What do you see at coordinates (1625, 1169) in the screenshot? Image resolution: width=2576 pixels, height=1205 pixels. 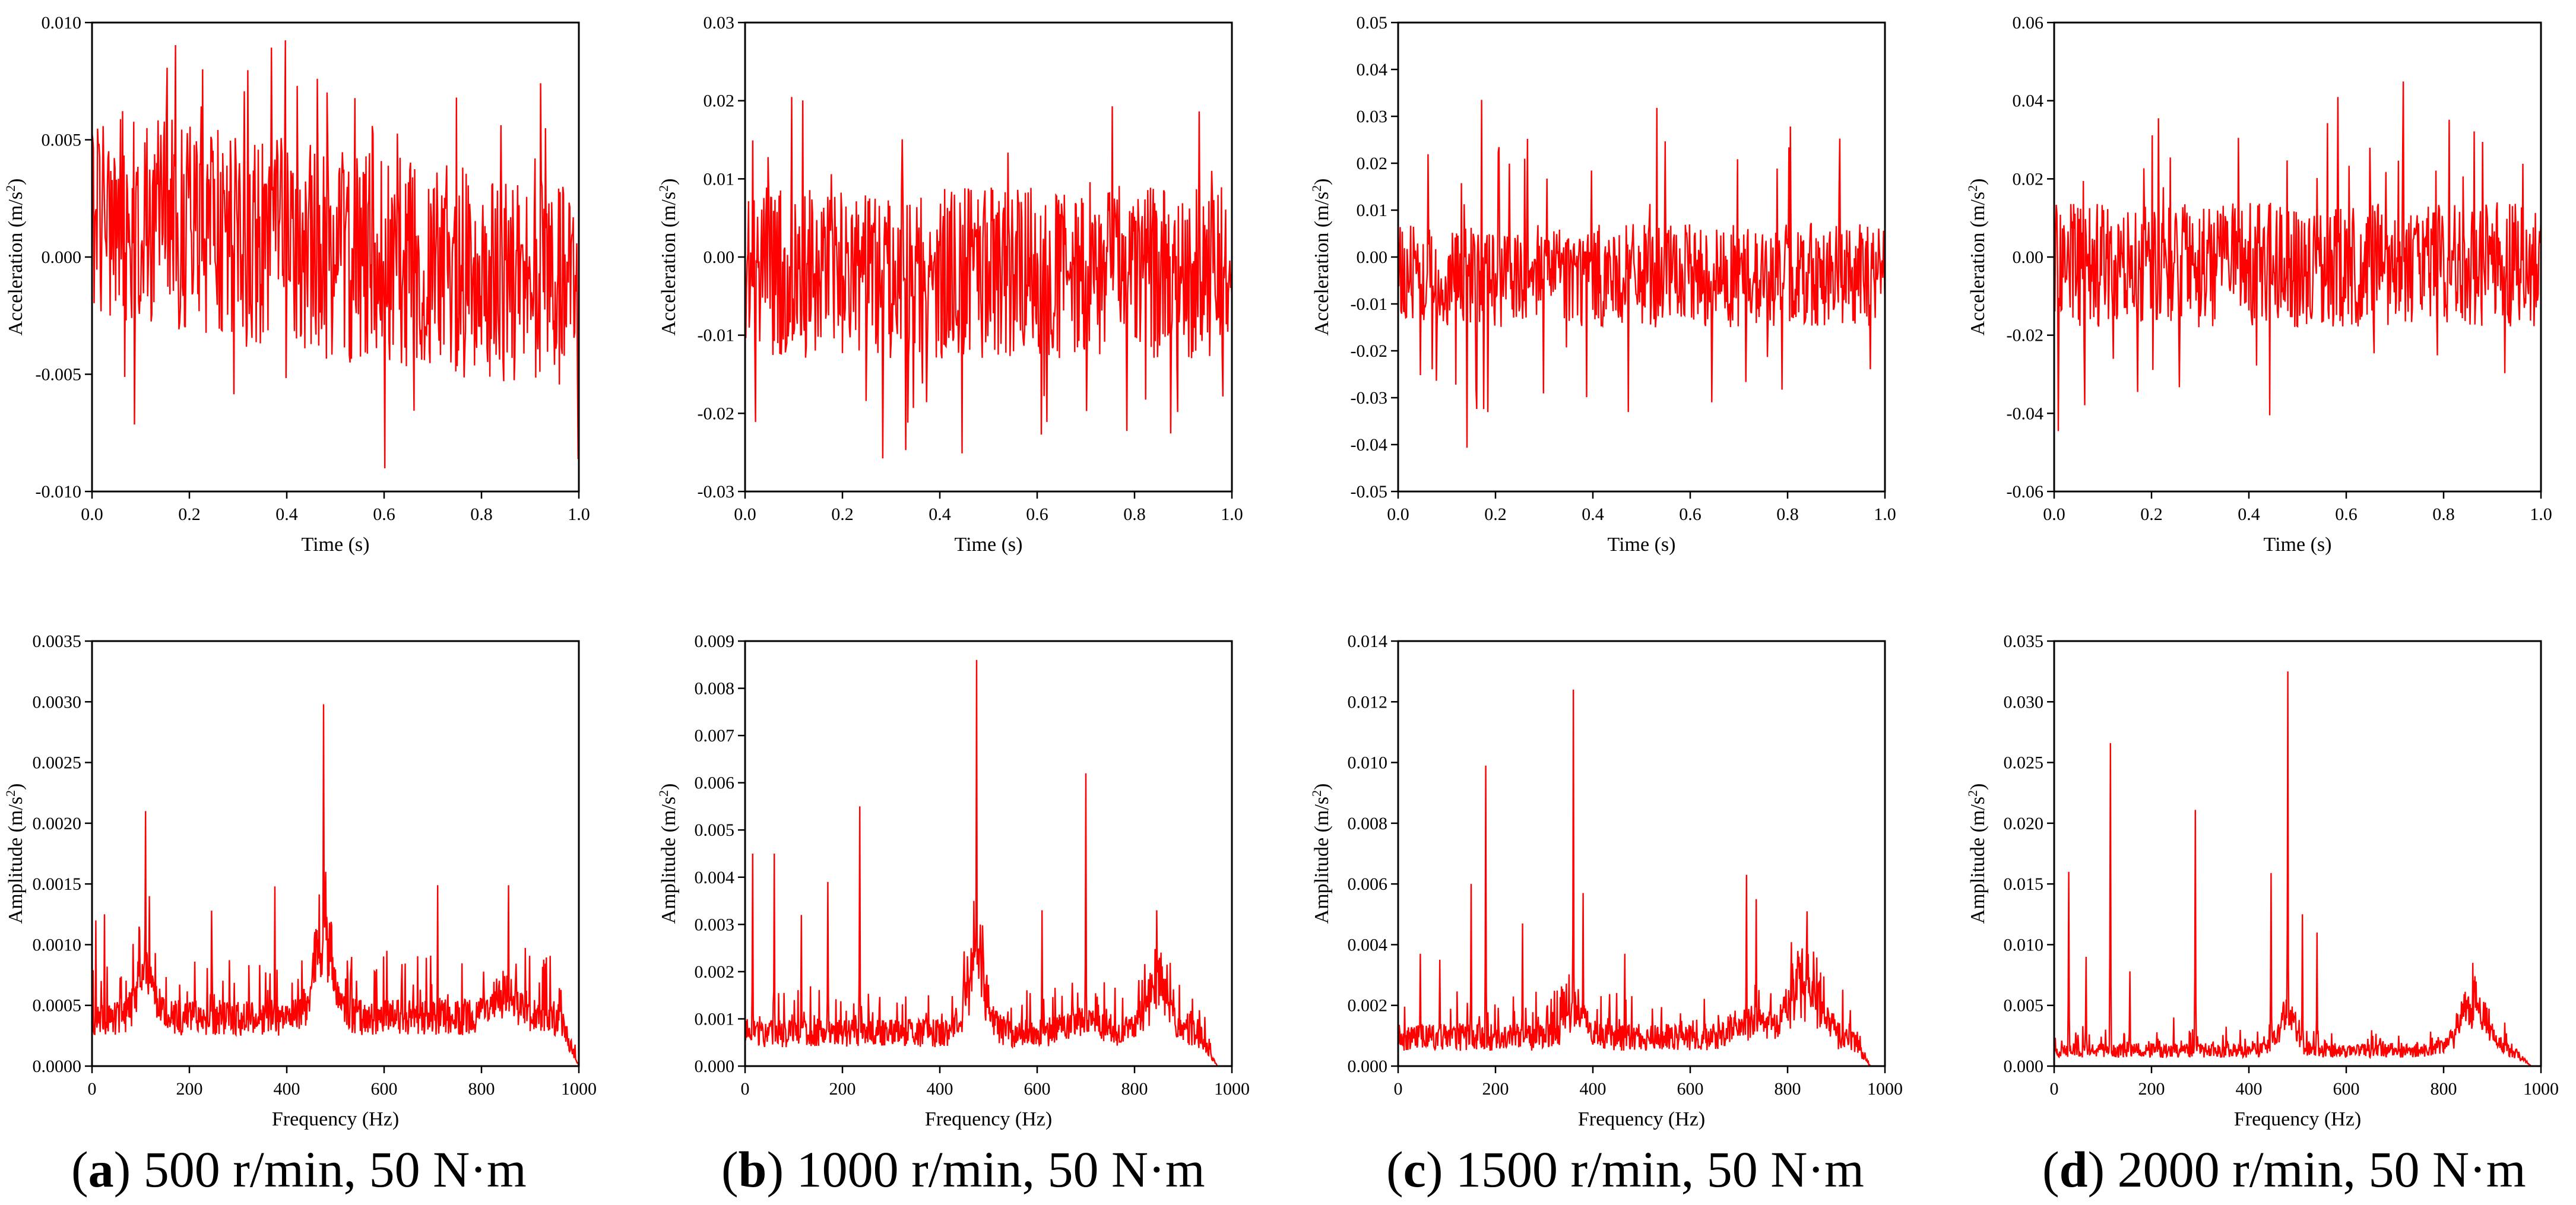 I see `caption-c: (c) 1500 r/min, 50 N·m` at bounding box center [1625, 1169].